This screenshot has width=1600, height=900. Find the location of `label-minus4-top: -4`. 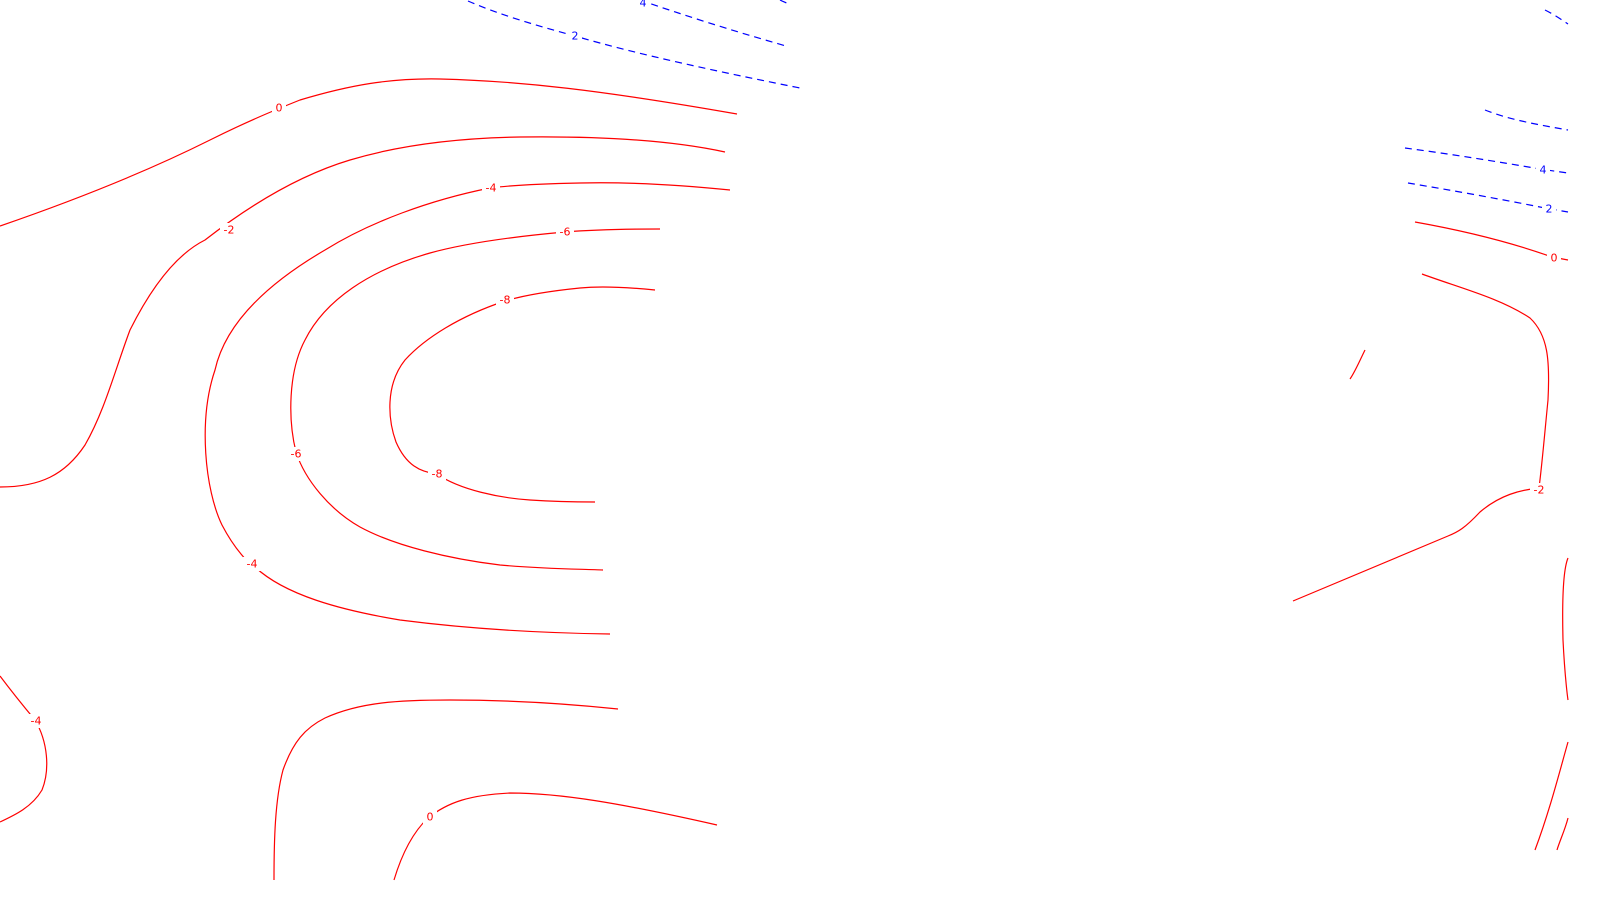

label-minus4-top: -4 is located at coordinates (491, 188).